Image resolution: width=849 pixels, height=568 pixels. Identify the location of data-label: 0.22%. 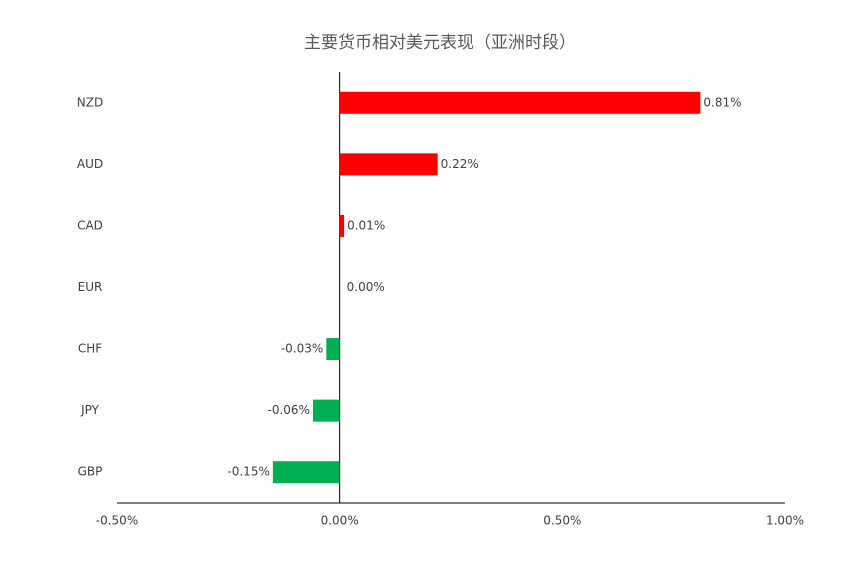
(460, 164).